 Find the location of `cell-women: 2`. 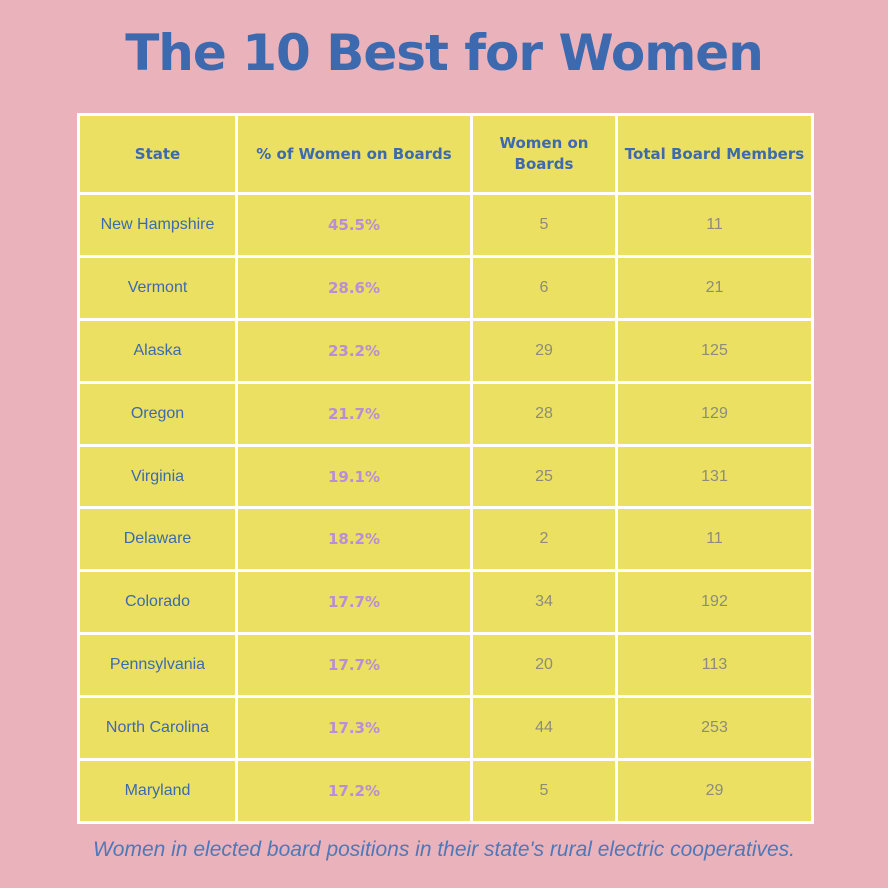

cell-women: 2 is located at coordinates (544, 539).